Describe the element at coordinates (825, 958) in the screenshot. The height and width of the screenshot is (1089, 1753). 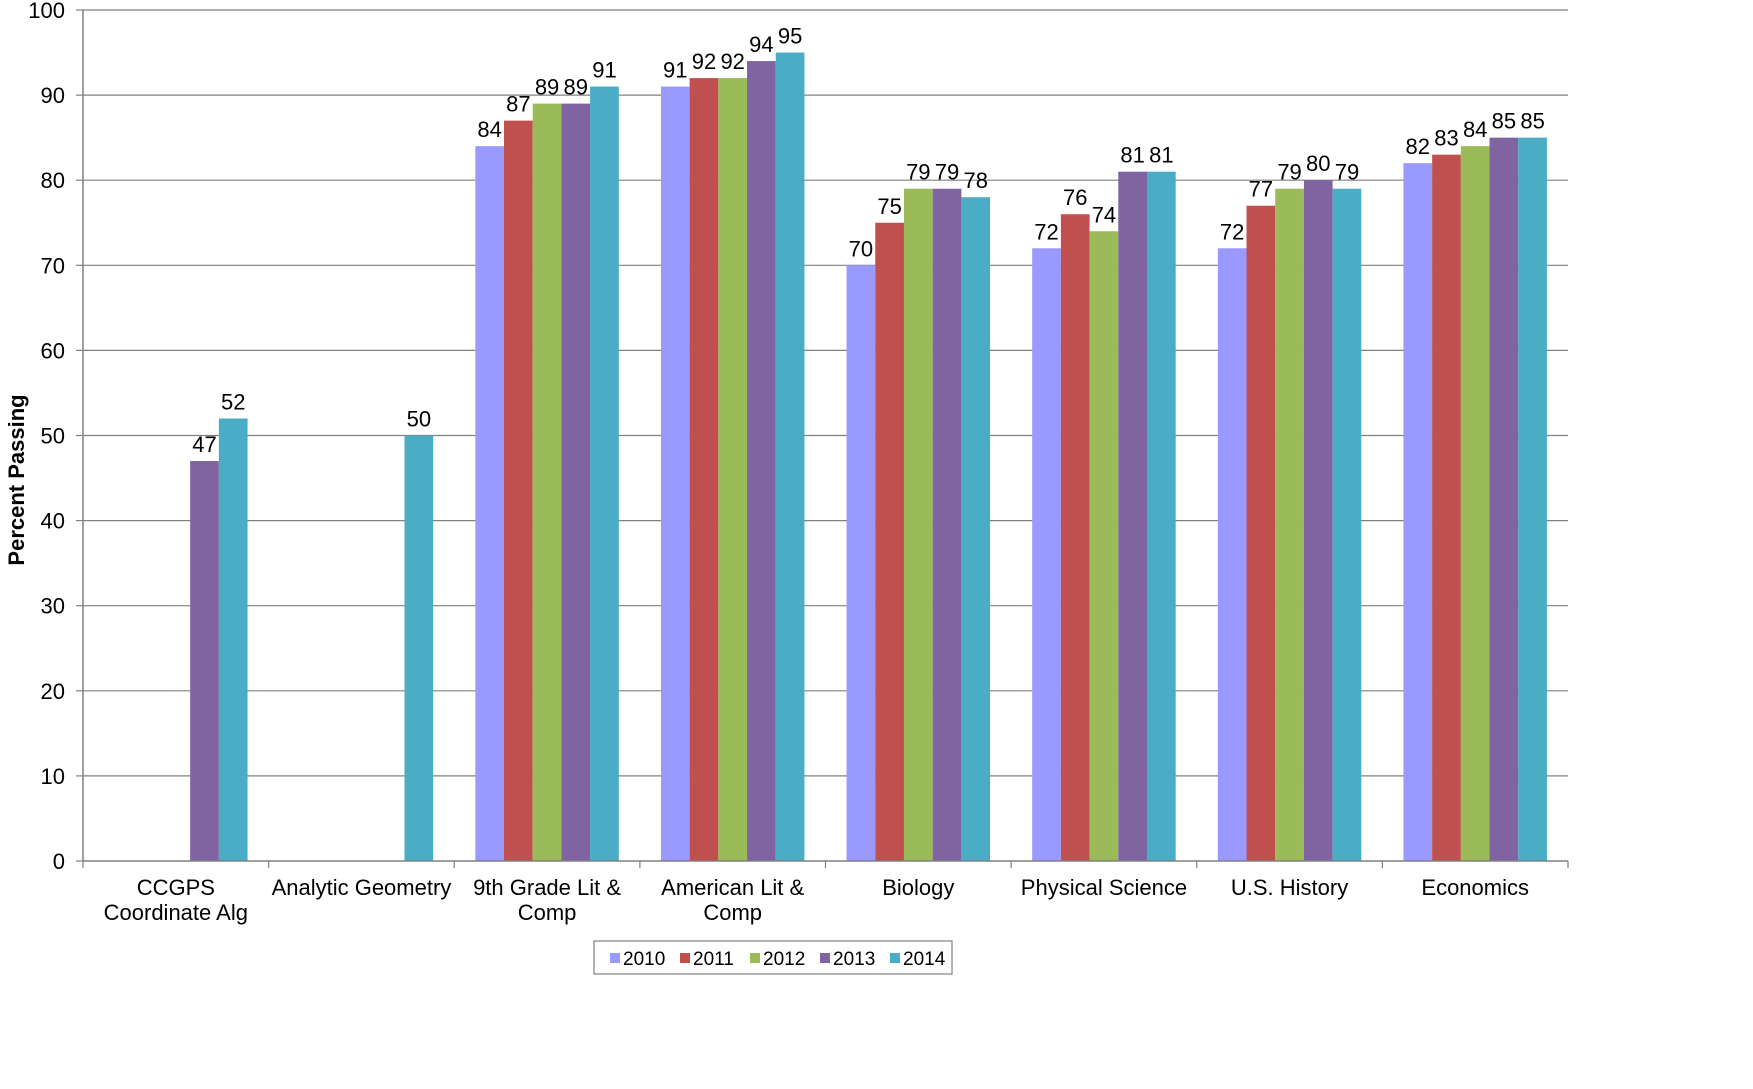
I see `legend-swatch-2013` at that location.